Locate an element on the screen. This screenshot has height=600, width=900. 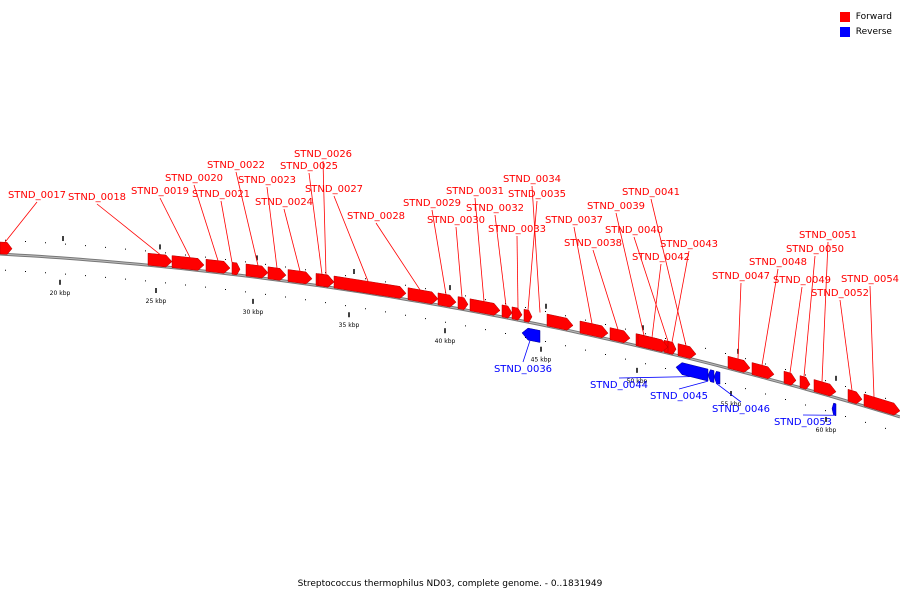
gene-label-stnd_0029: STND_0029 is located at coordinates (432, 203).